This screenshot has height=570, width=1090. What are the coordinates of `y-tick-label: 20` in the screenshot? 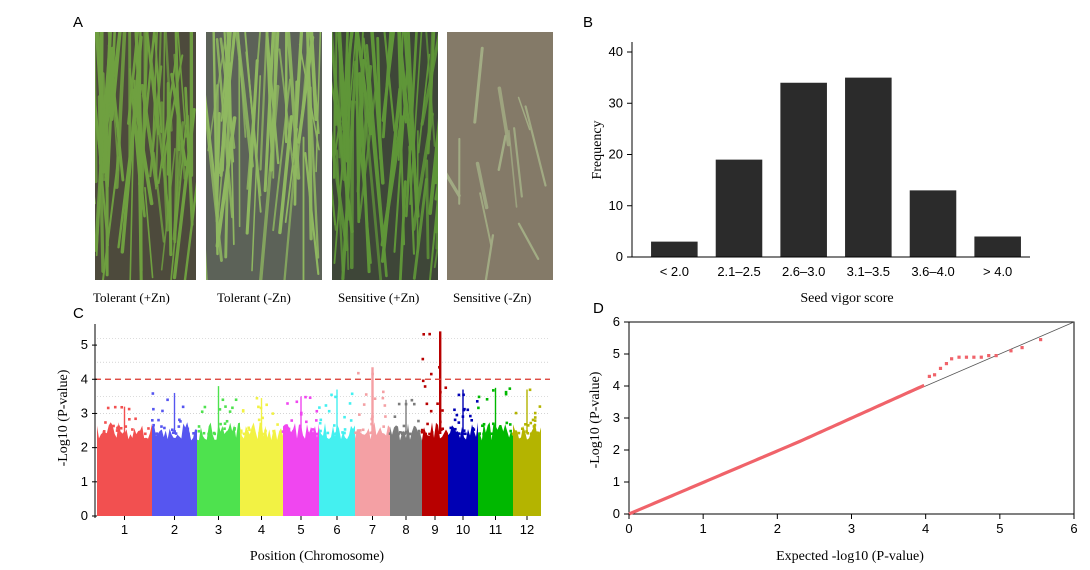 It's located at (616, 154).